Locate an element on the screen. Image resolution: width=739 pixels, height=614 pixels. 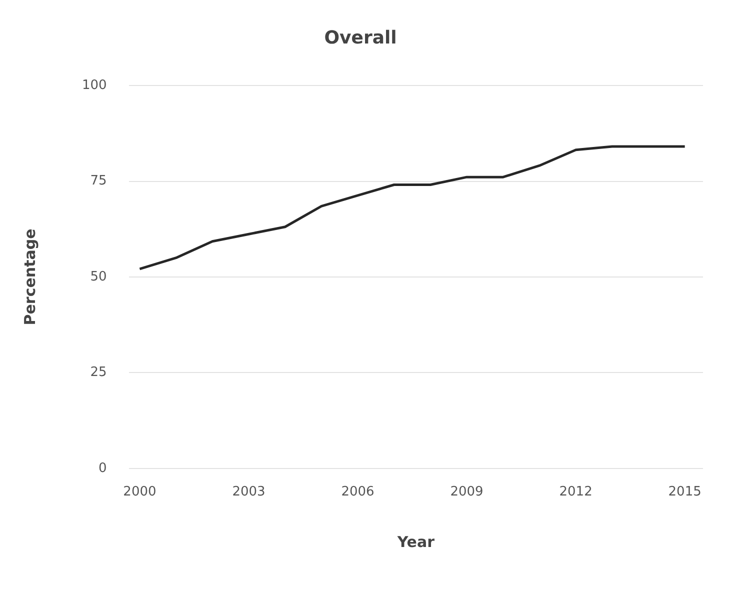
x-tick-label: 2015 is located at coordinates (685, 492).